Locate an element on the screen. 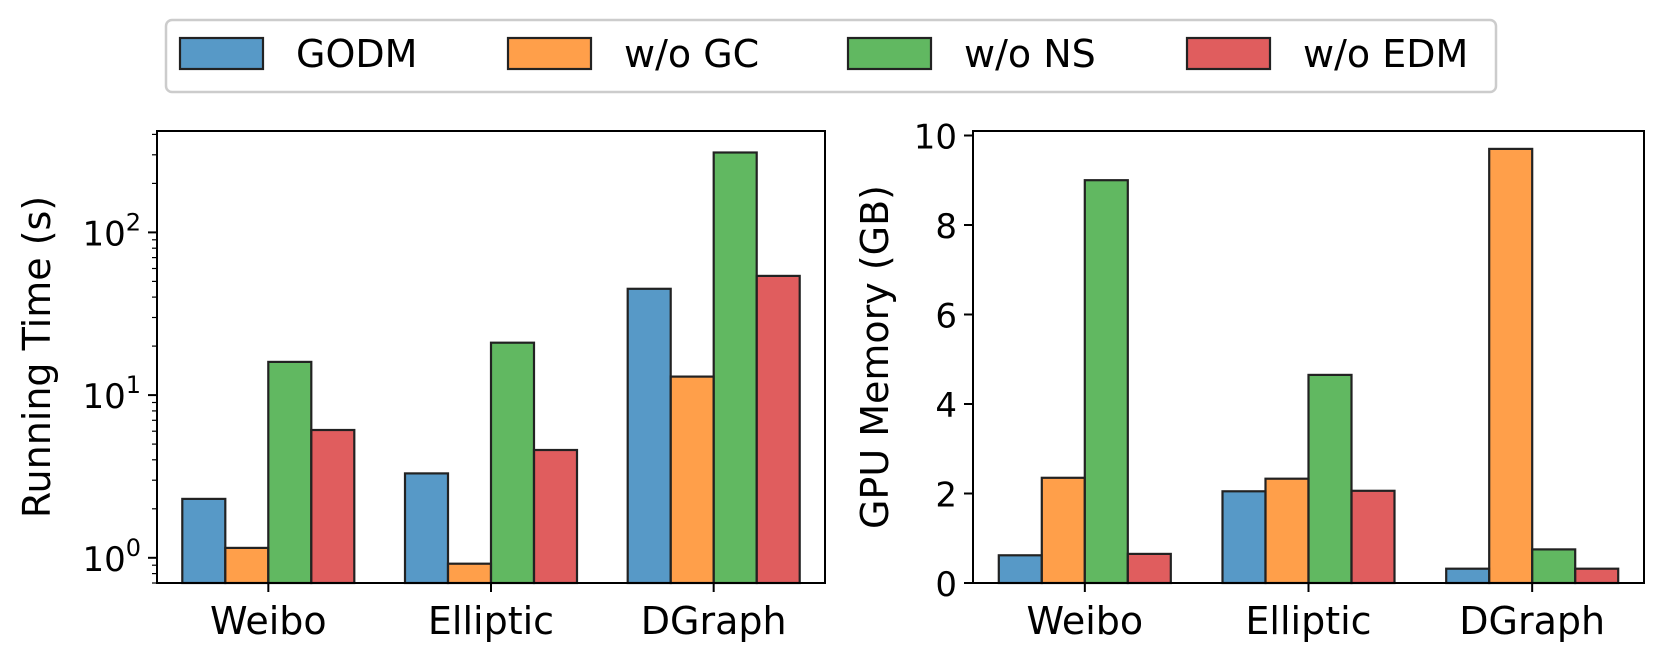  y-tick-label-10-0: 10⁰ is located at coordinates (111, 557).